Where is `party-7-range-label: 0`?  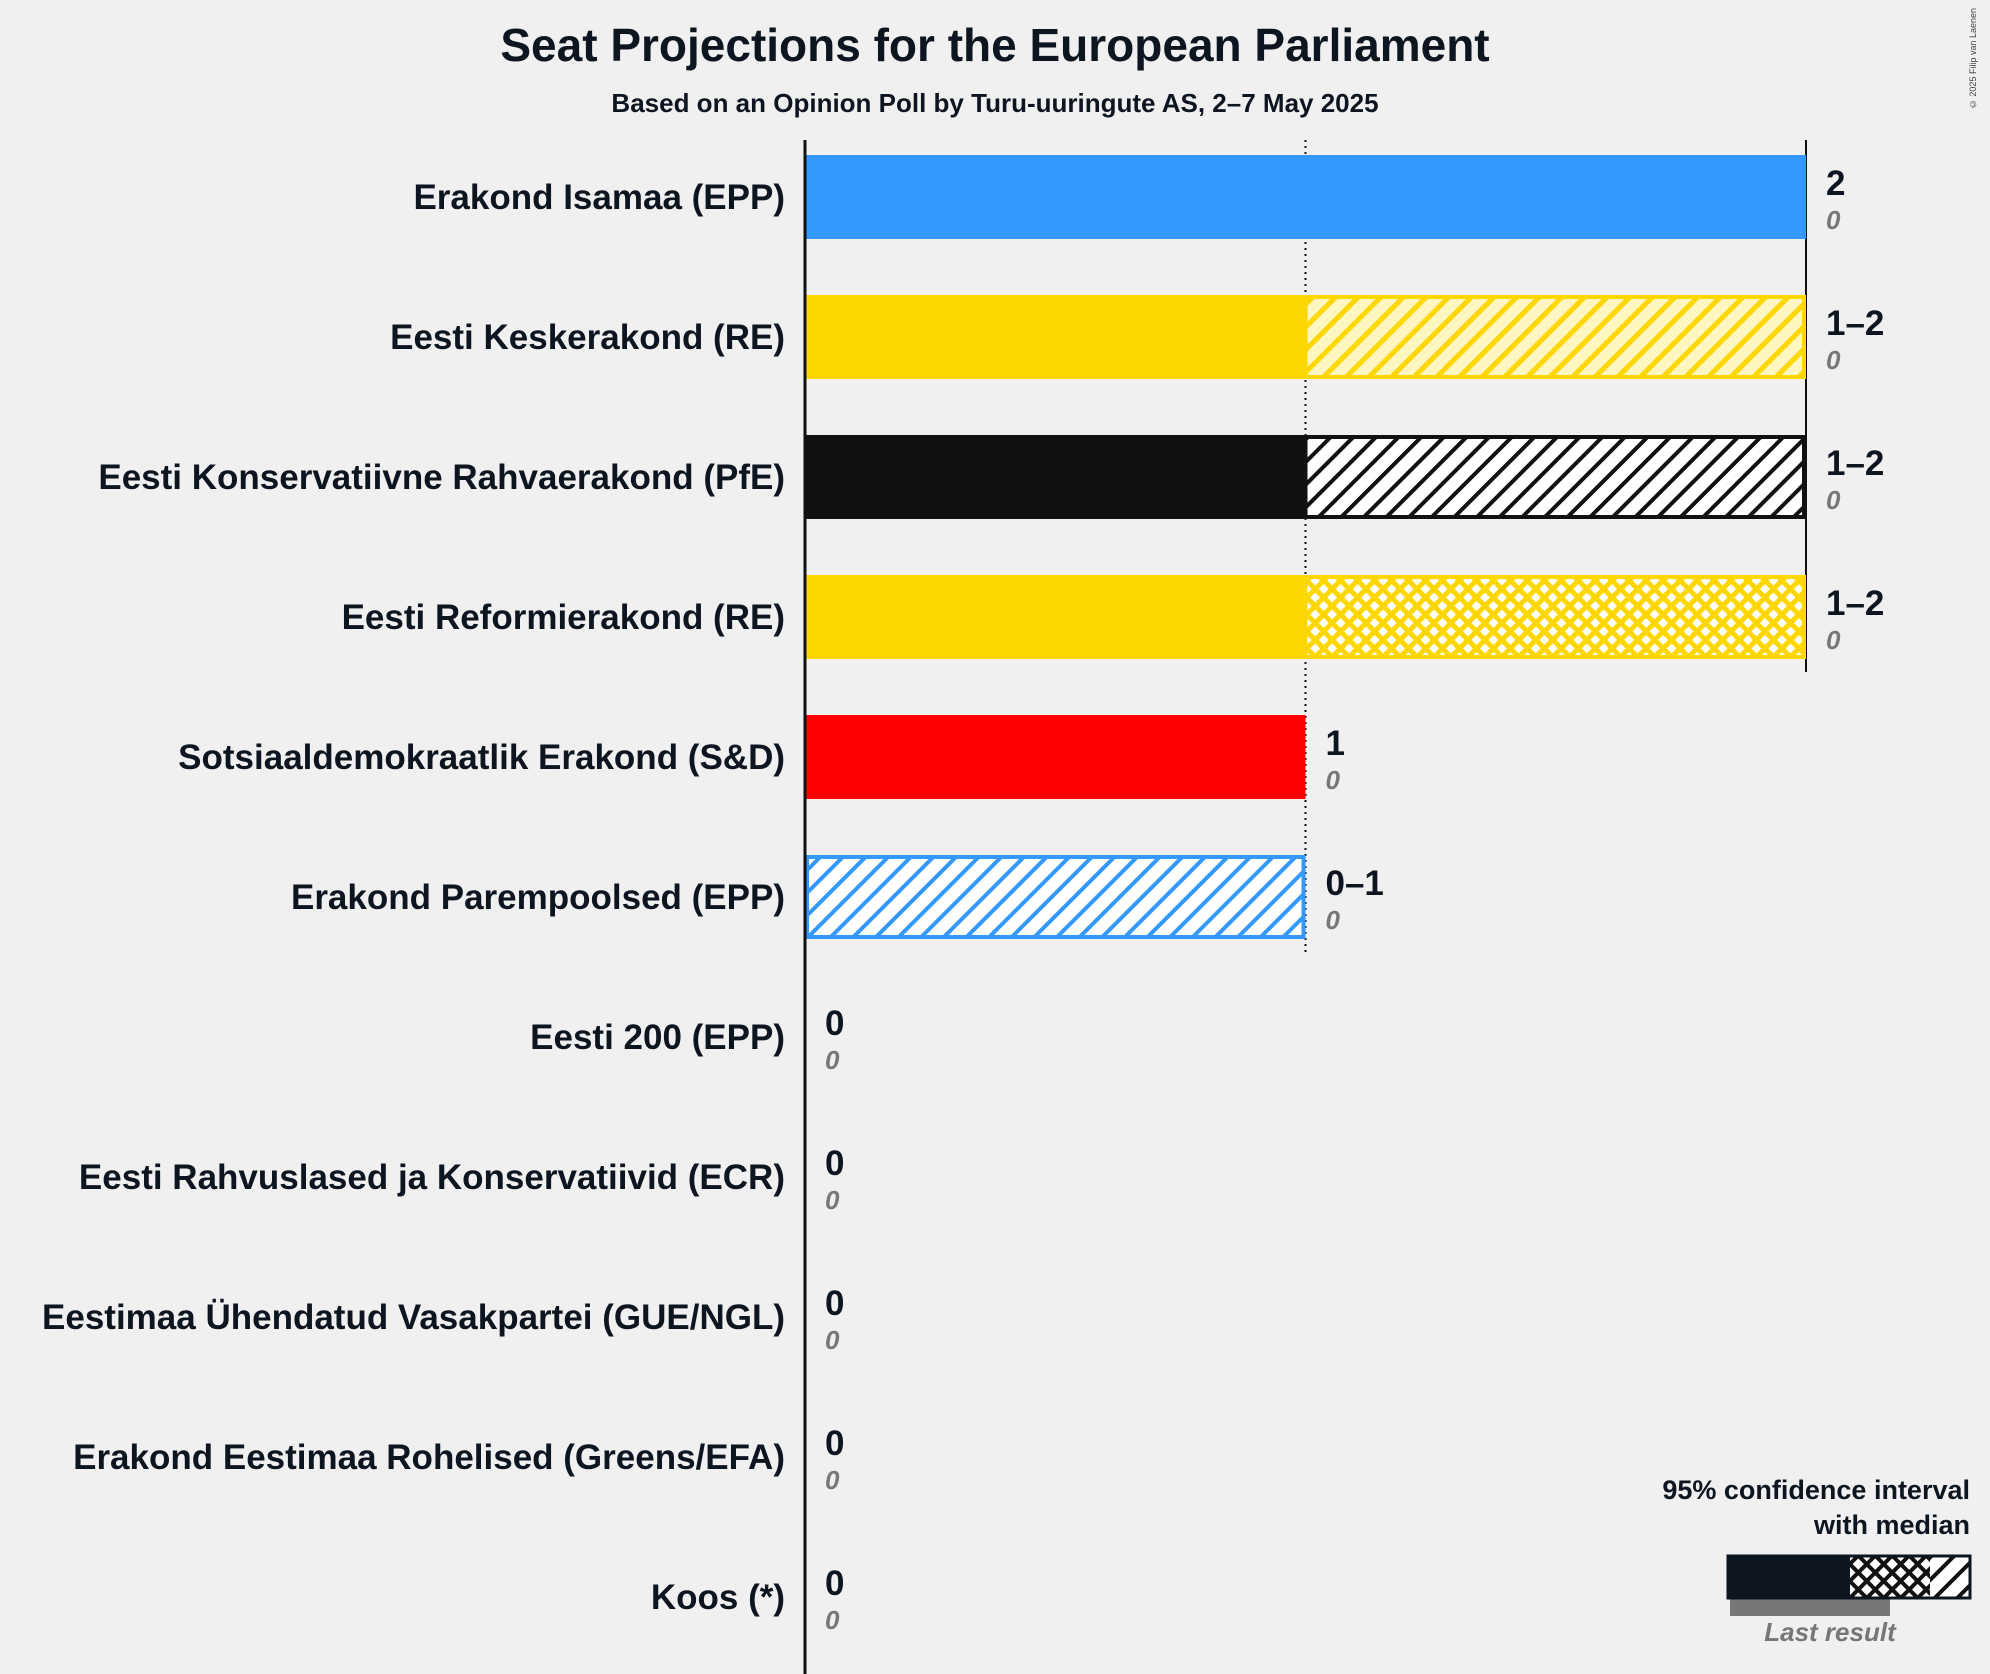 party-7-range-label: 0 is located at coordinates (834, 1163).